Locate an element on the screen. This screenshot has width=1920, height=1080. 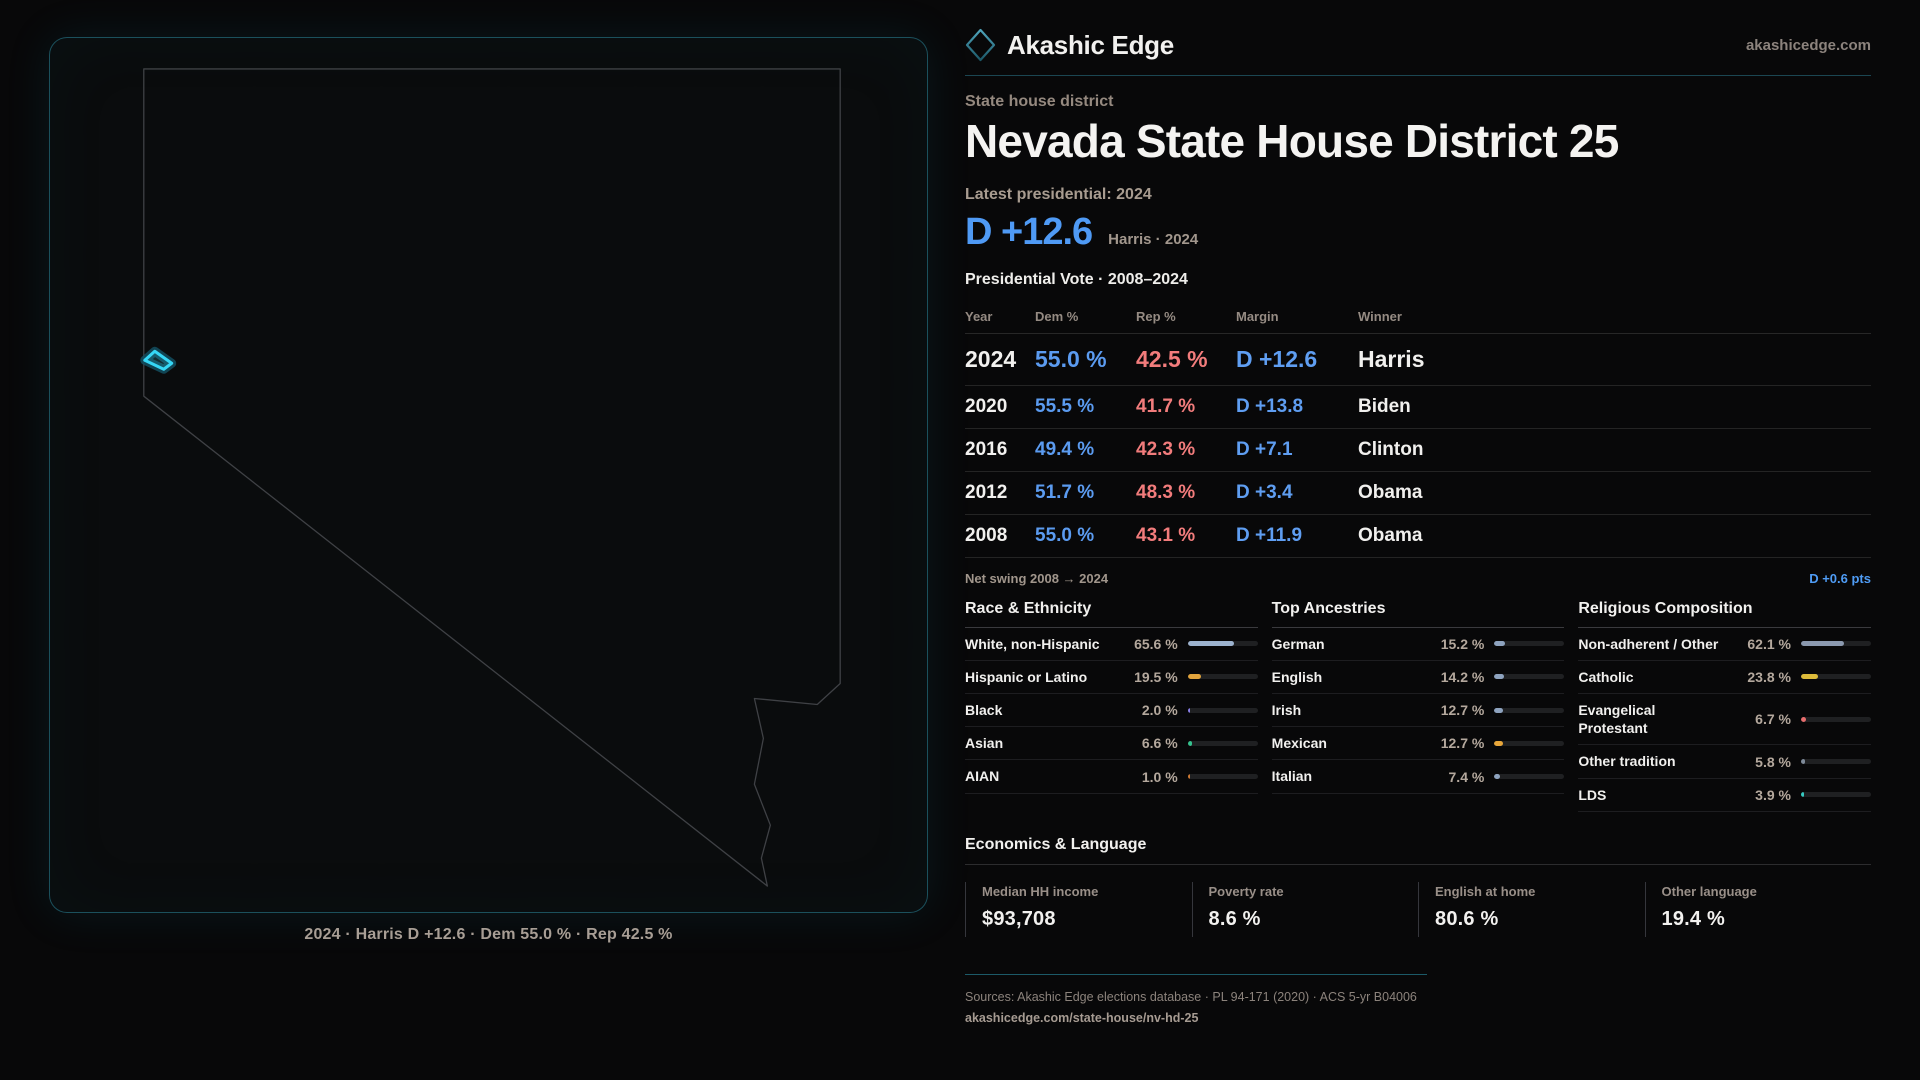
col-rep: Rep % is located at coordinates (1156, 316).